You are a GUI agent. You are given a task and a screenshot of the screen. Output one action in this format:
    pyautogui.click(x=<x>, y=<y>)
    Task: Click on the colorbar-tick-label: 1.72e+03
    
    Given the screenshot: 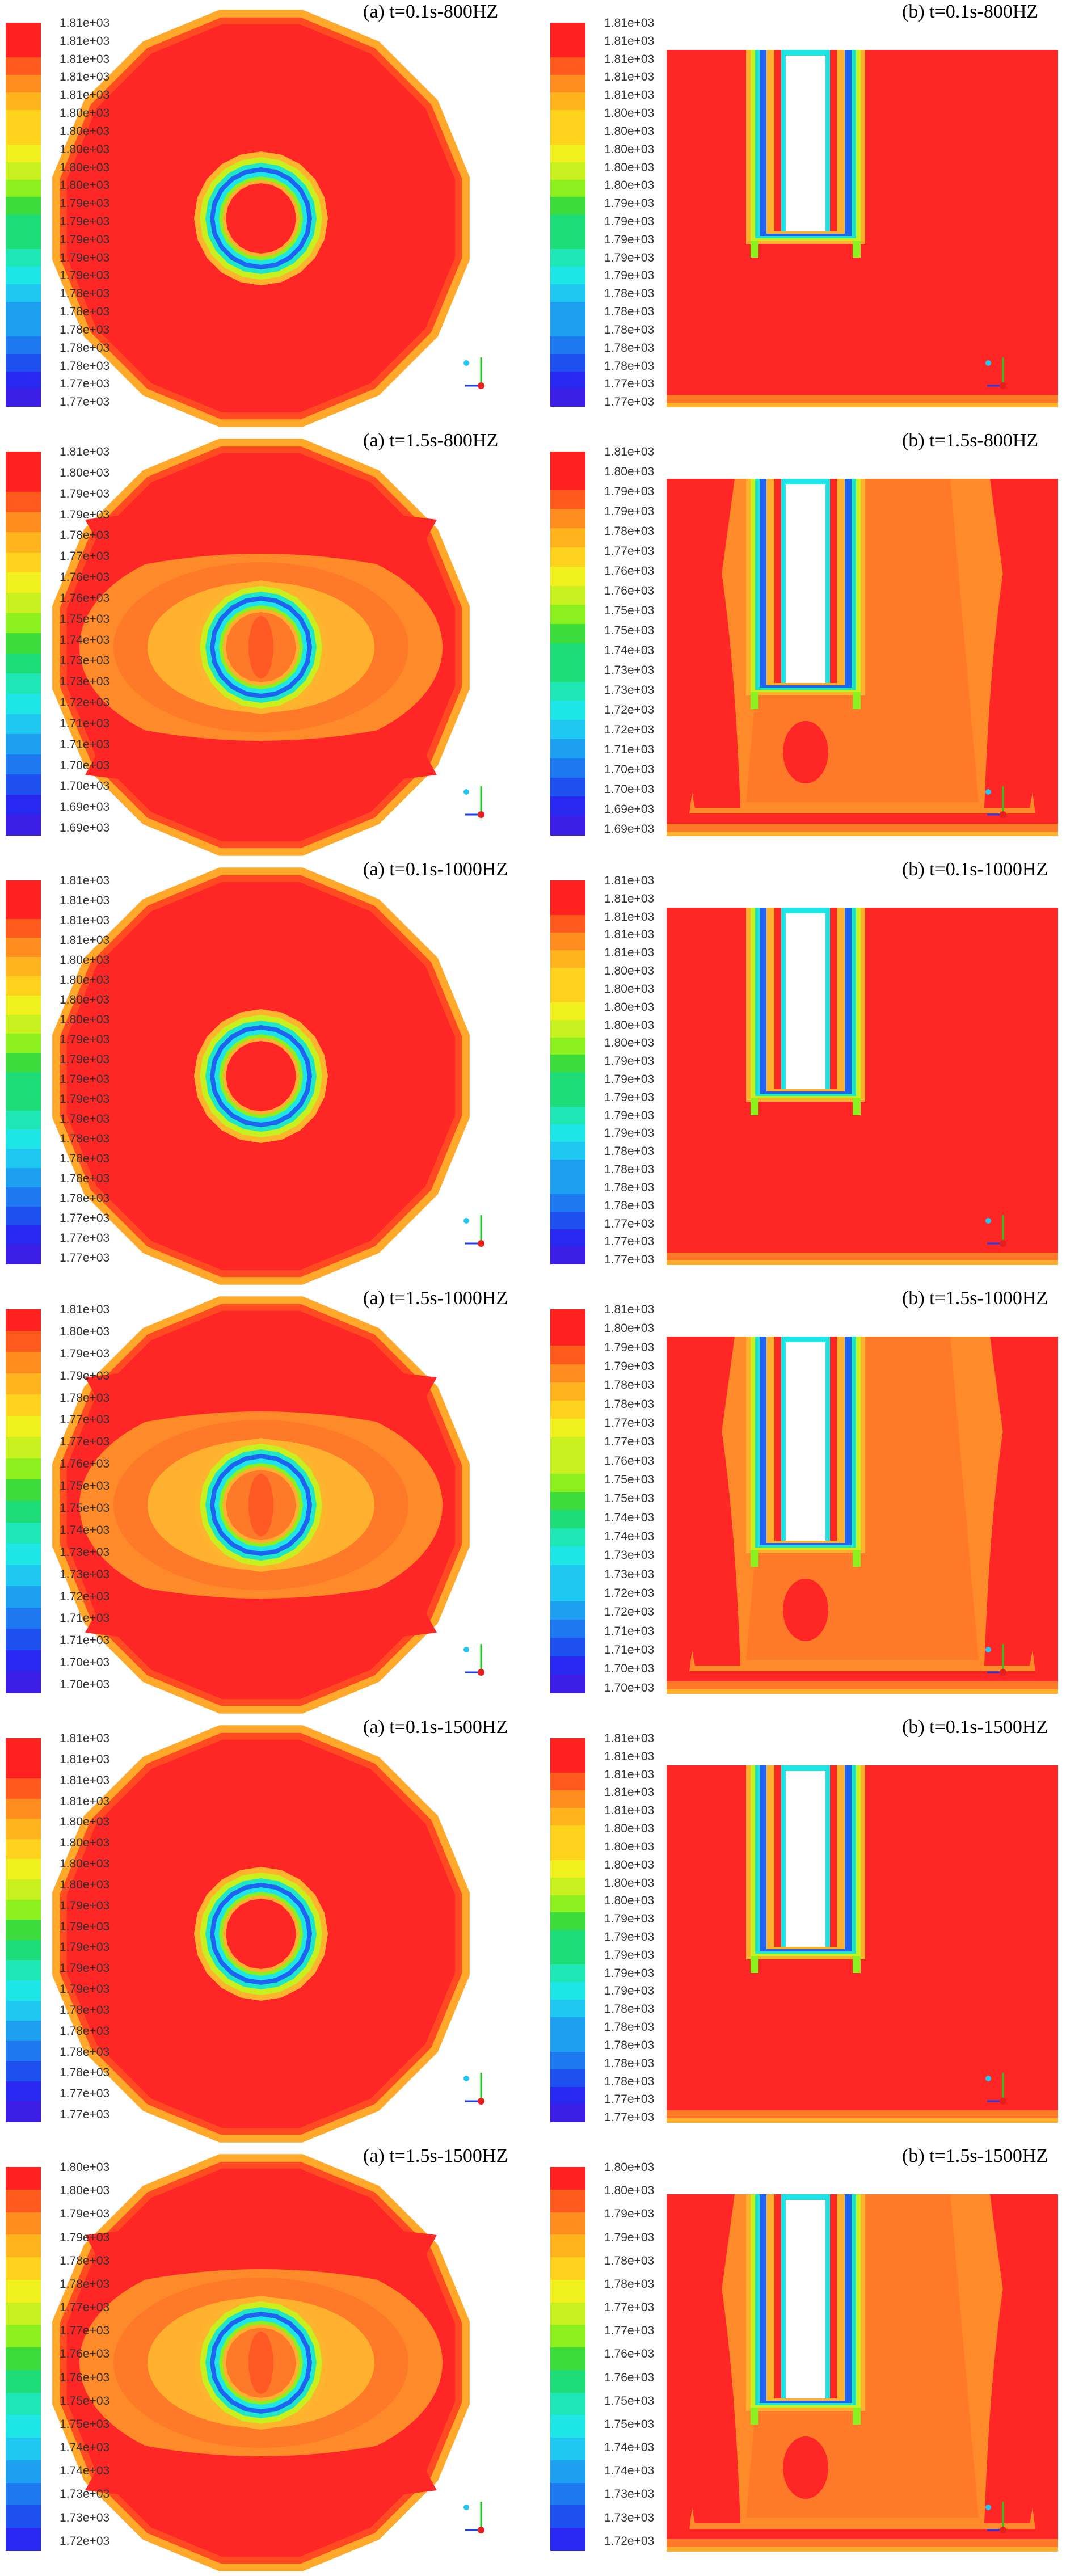 What is the action you would take?
    pyautogui.click(x=629, y=1612)
    